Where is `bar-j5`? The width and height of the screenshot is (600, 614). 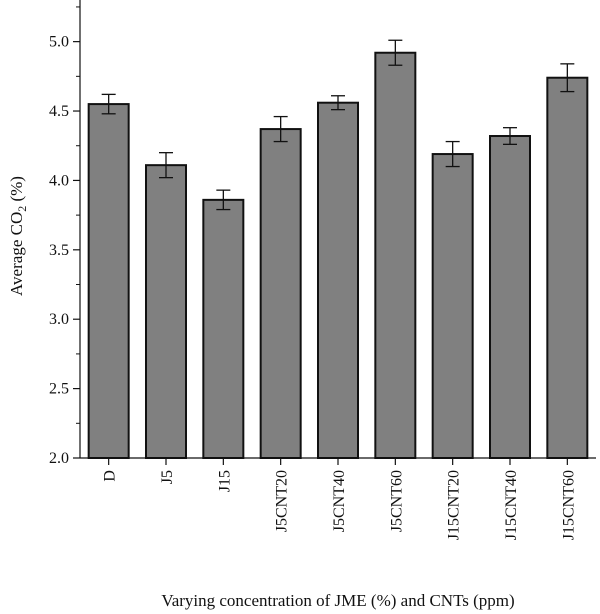
bar-j5 is located at coordinates (166, 312).